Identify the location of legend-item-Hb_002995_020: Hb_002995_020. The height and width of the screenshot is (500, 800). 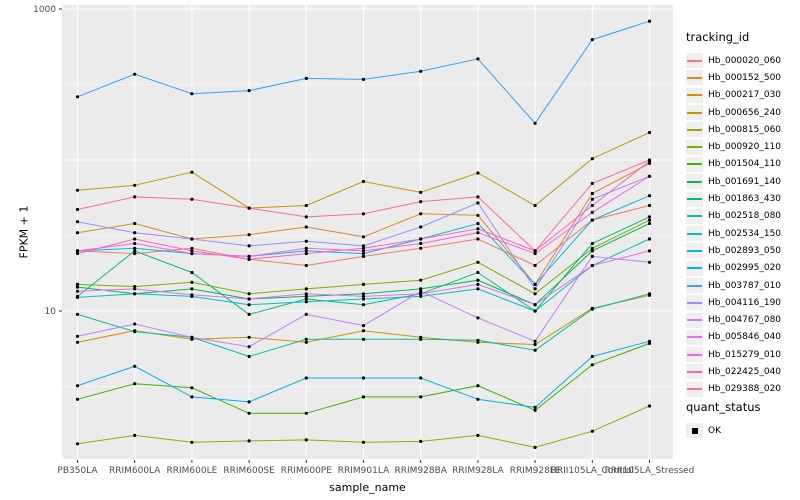
(742, 268).